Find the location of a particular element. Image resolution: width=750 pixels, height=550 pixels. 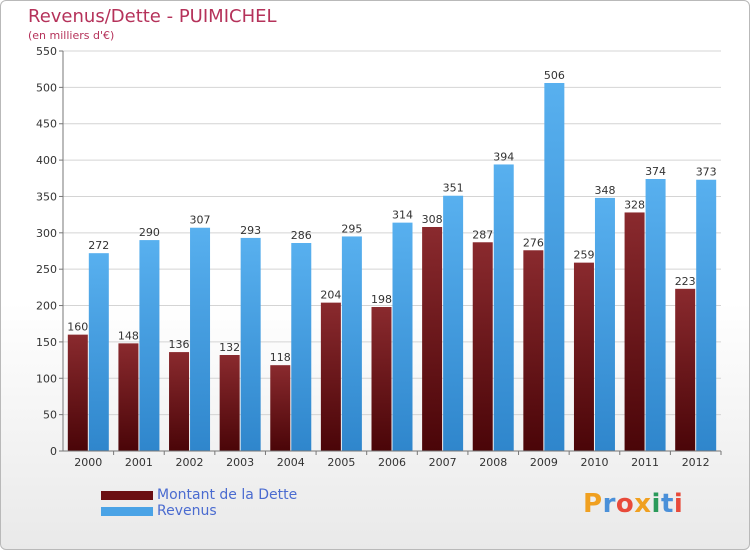

legend: Montant de la Dette Revenus is located at coordinates (199, 503).